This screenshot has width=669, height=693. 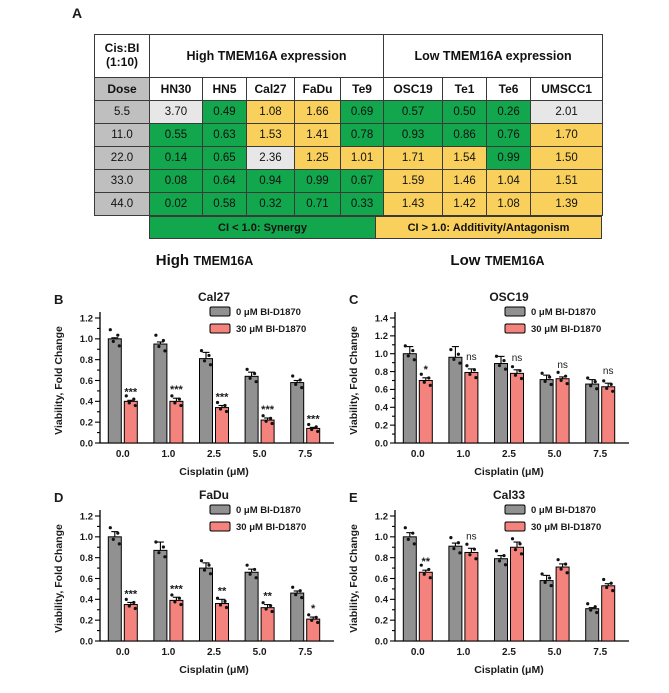 What do you see at coordinates (381, 354) in the screenshot?
I see `y-tick-label: 1.0` at bounding box center [381, 354].